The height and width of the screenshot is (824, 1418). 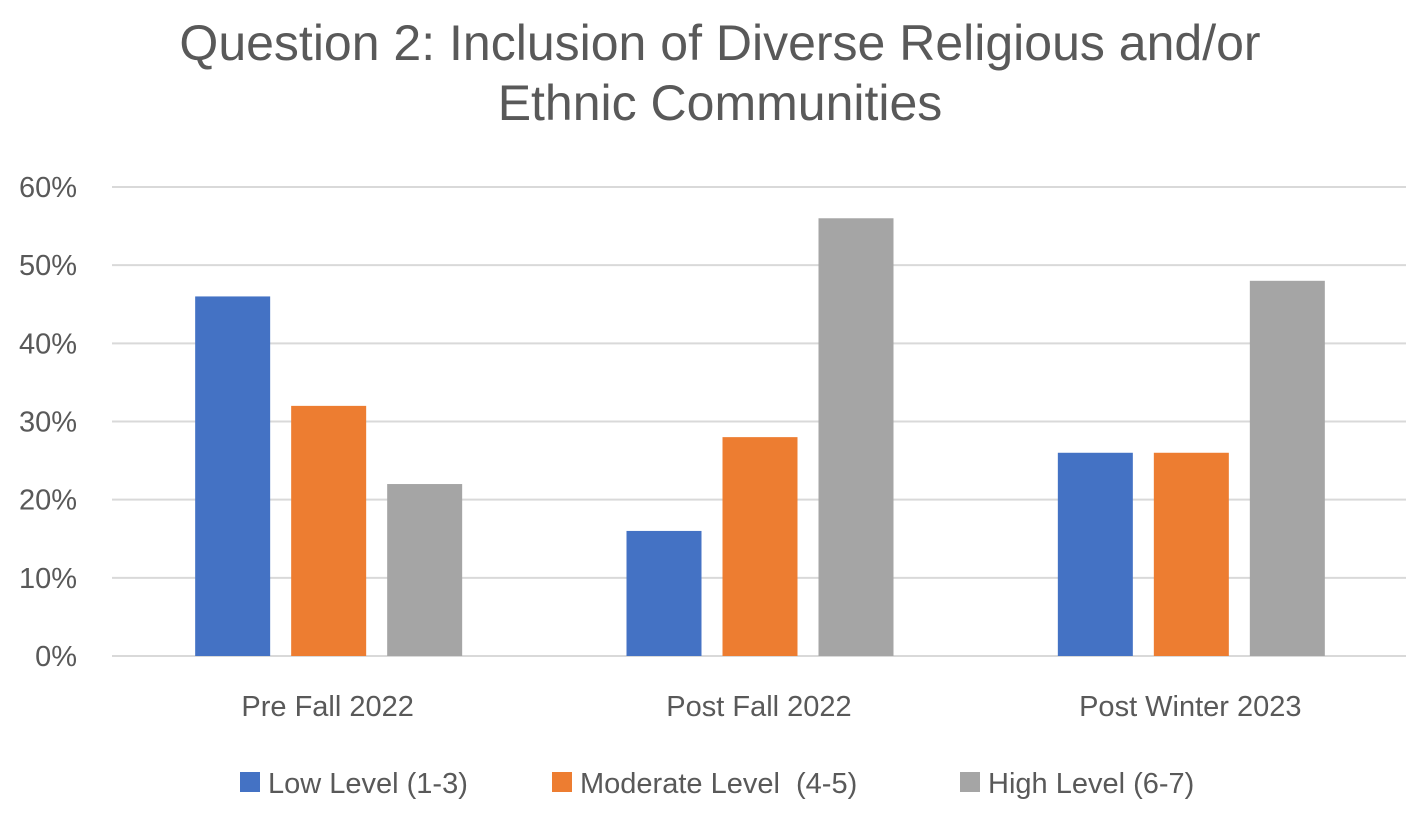 I want to click on y-tick-label: 10%, so click(x=48, y=579).